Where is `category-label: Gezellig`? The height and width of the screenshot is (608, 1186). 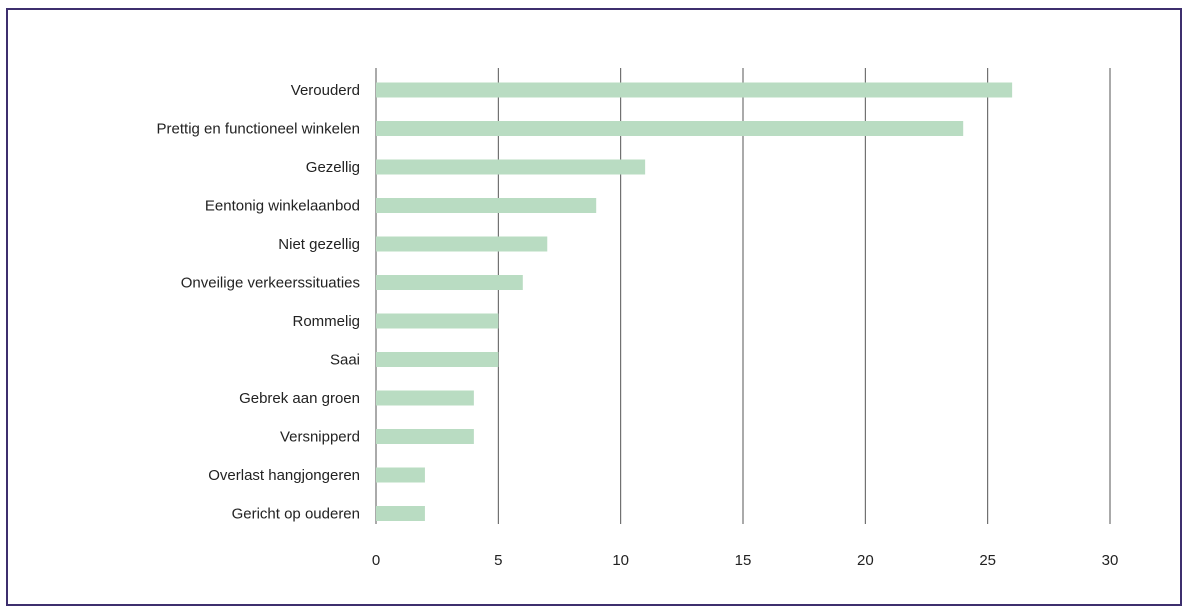
category-label: Gezellig is located at coordinates (333, 167).